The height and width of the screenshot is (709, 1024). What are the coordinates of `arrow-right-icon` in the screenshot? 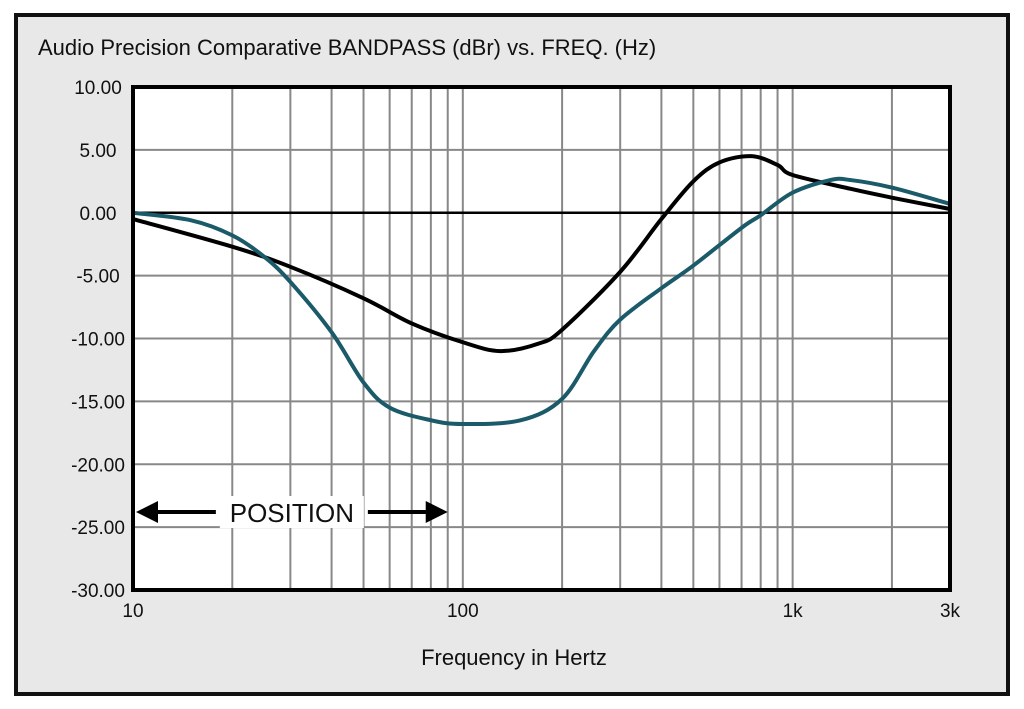 It's located at (436, 512).